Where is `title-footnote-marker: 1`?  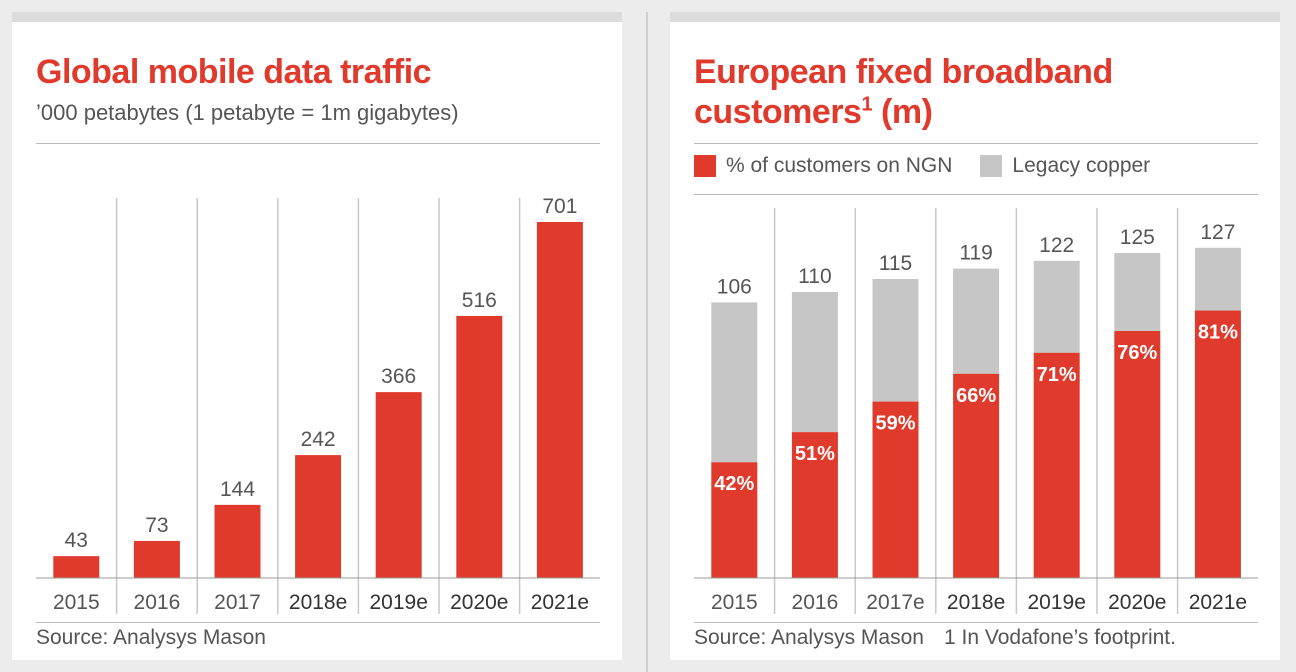 title-footnote-marker: 1 is located at coordinates (867, 104).